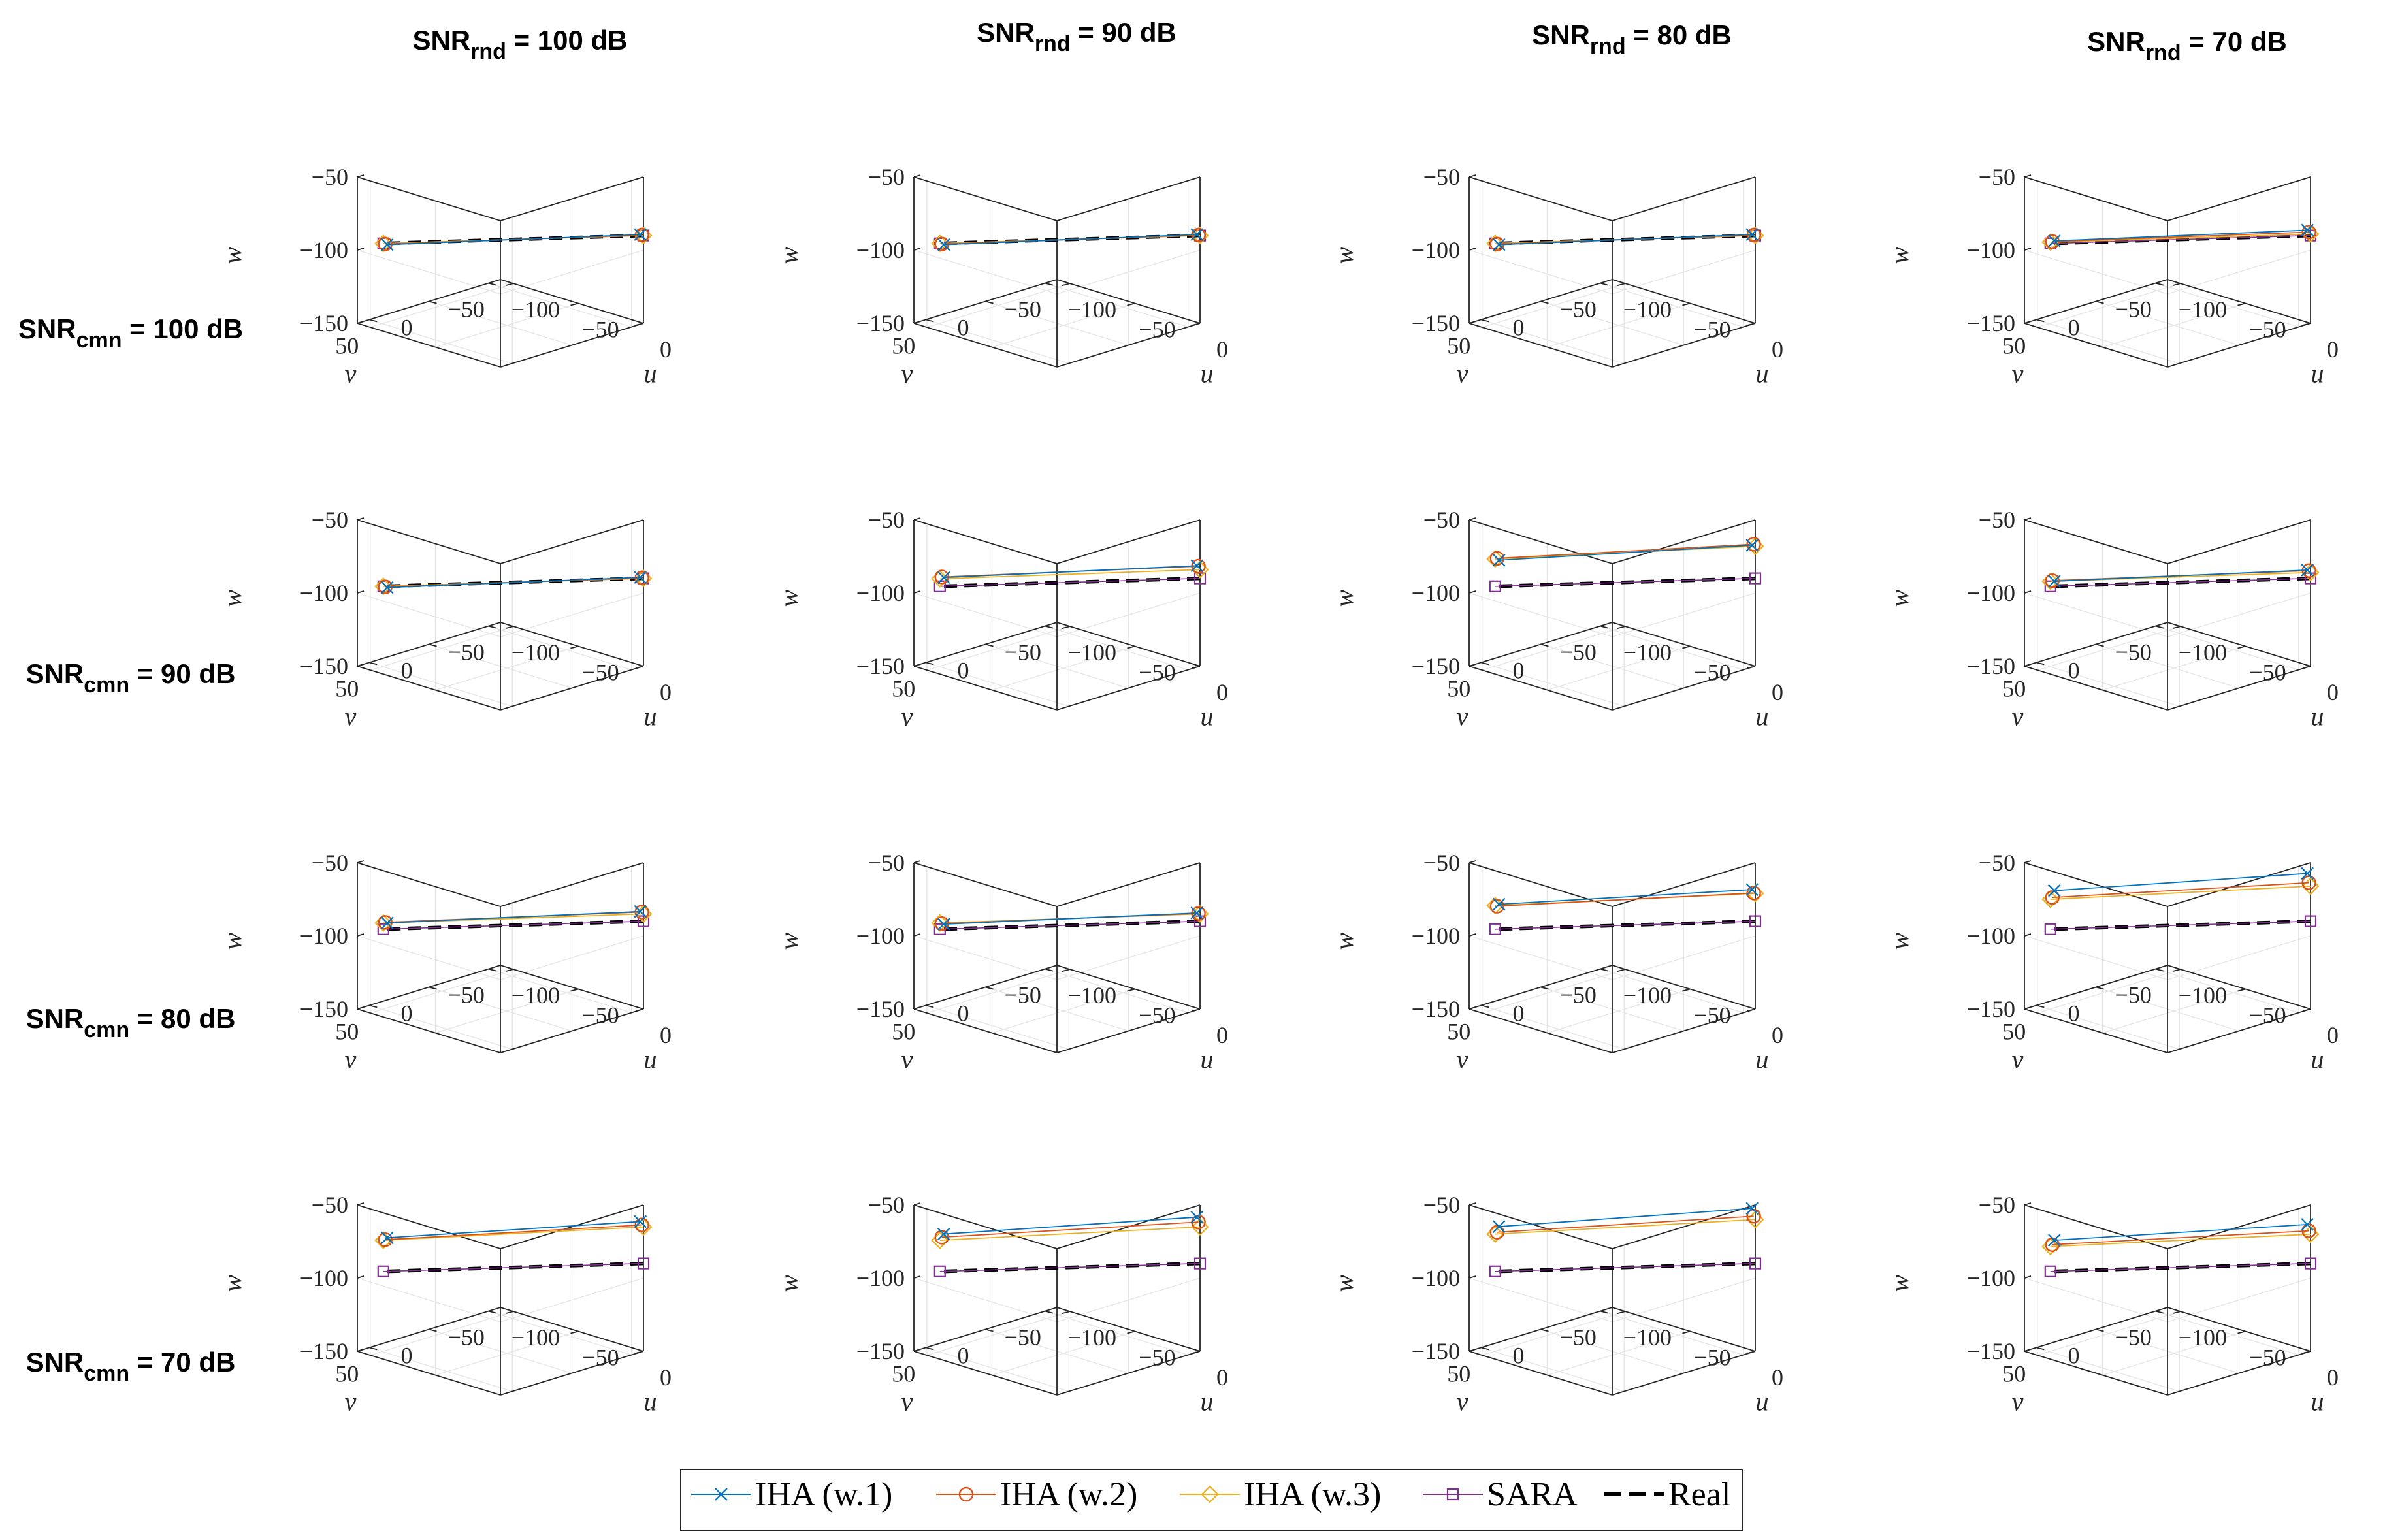 The width and height of the screenshot is (2385, 1540). I want to click on w-axis-label: w, so click(1344, 255).